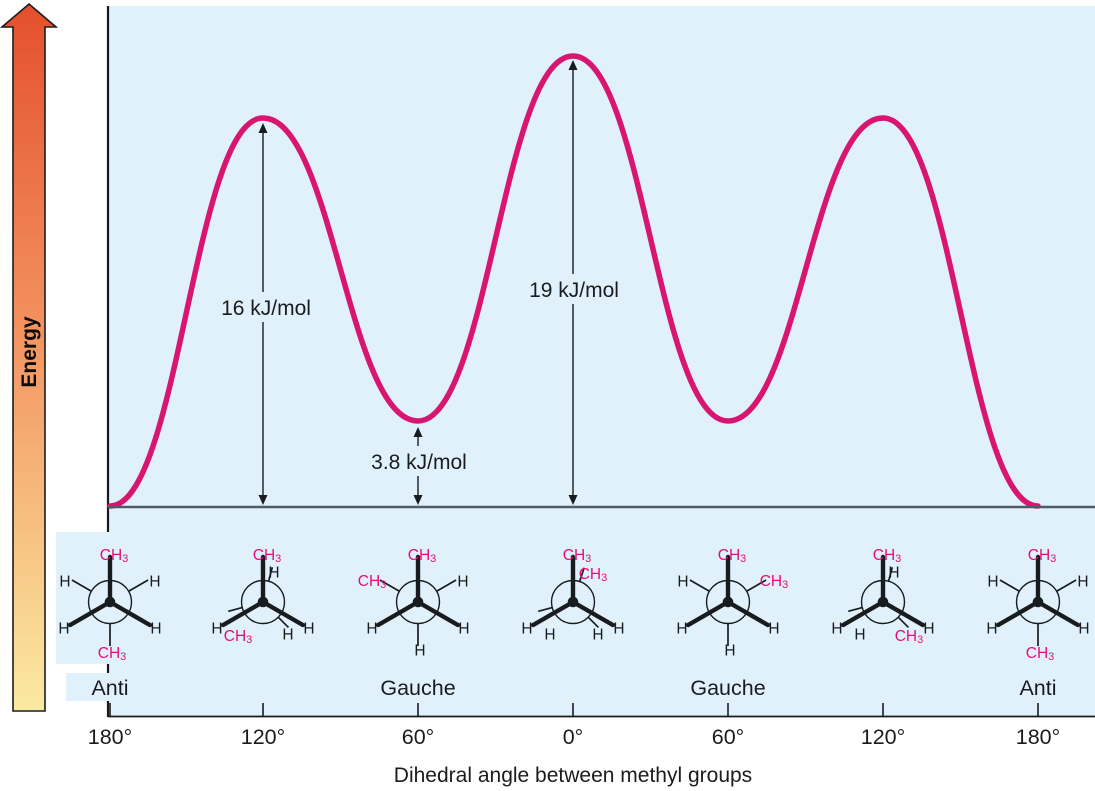 The height and width of the screenshot is (791, 1095). I want to click on x-axis-title: Dihedral angle between methyl groups, so click(573, 775).